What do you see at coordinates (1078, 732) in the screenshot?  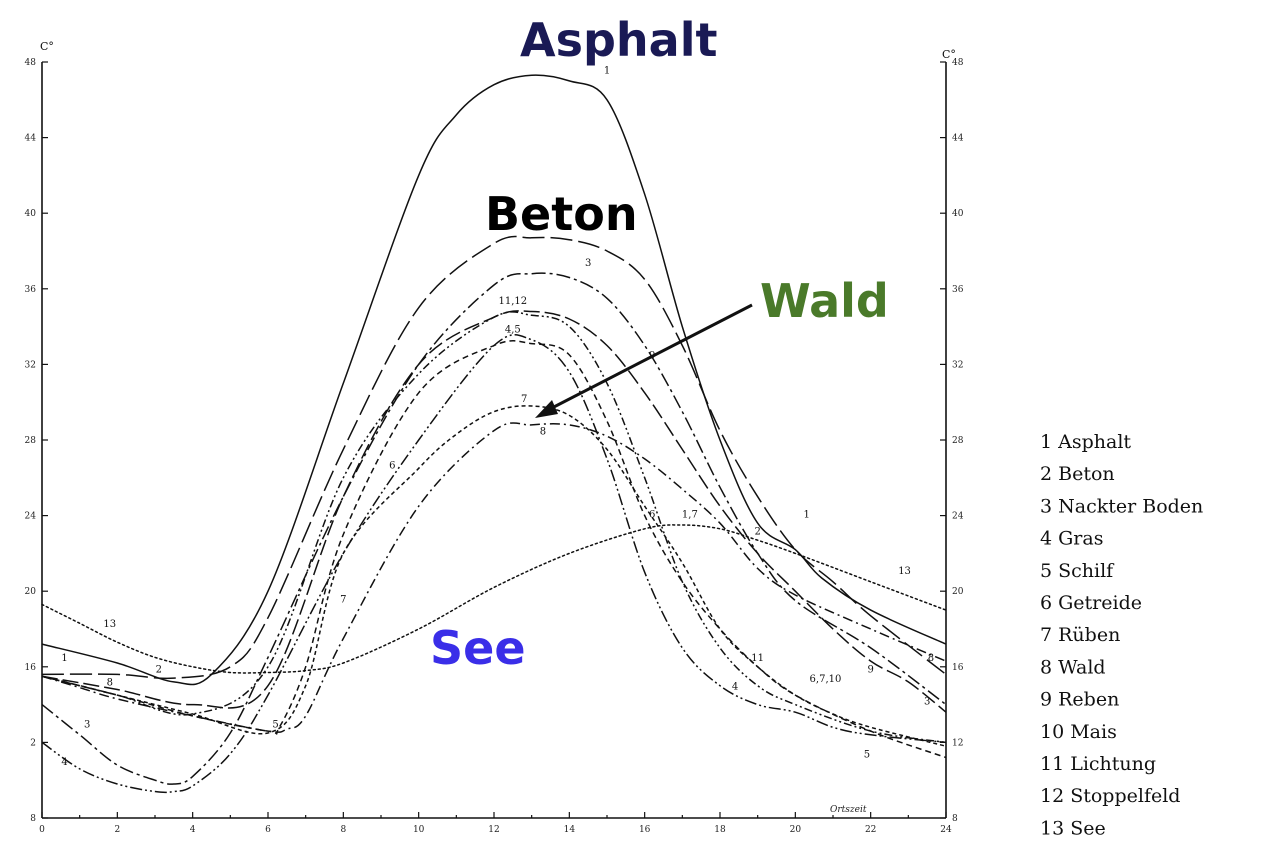 I see `legend-entry: 10 Mais` at bounding box center [1078, 732].